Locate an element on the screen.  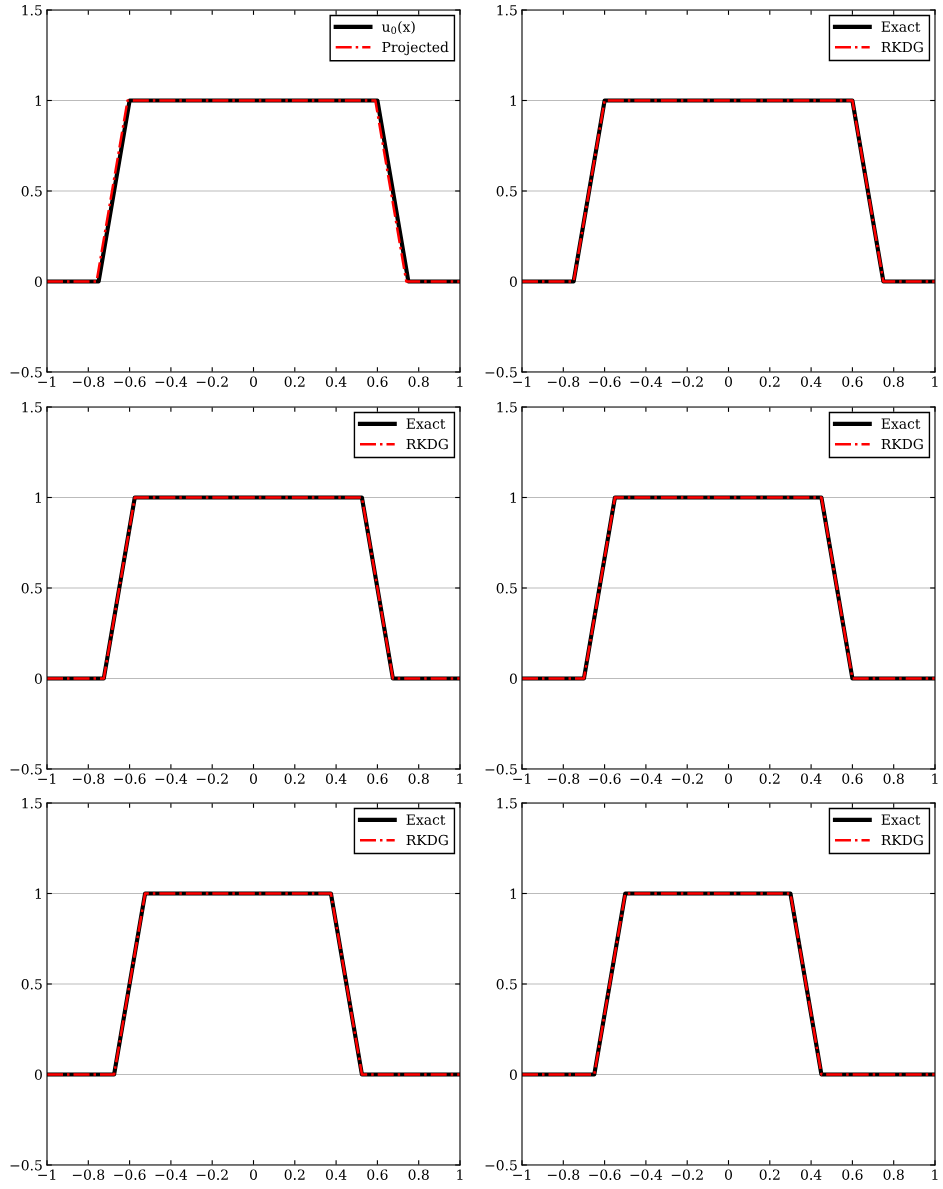
legend-label: Projected is located at coordinates (415, 48).